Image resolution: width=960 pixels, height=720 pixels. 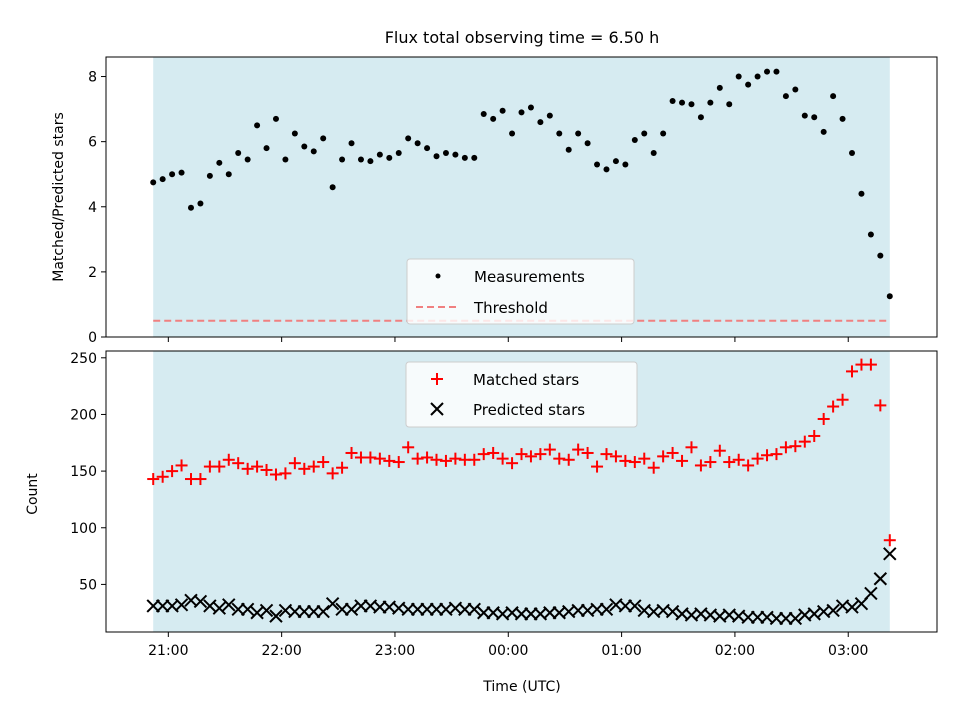 I want to click on bottom-x-axis-label: Time (UTC), so click(x=521, y=687).